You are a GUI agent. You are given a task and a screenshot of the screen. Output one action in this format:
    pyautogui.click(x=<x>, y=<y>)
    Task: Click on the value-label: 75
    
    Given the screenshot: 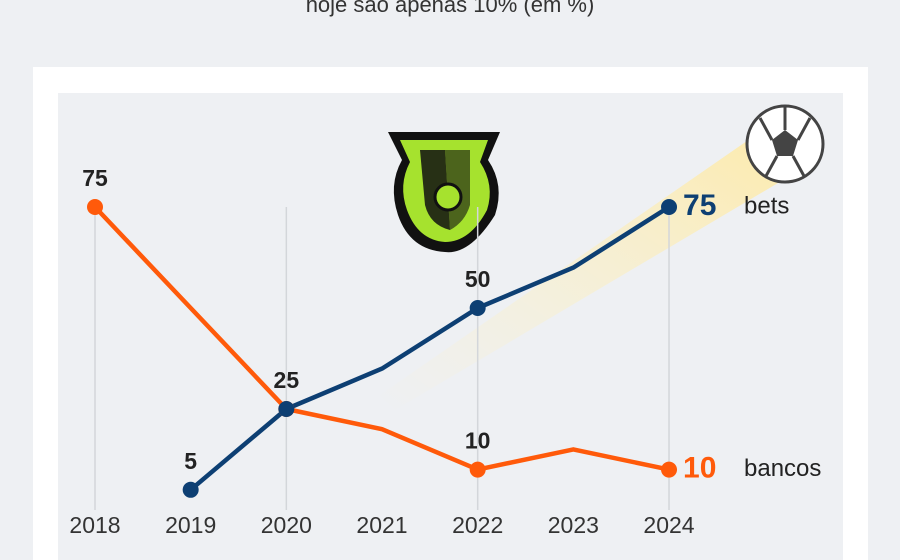 What is the action you would take?
    pyautogui.click(x=95, y=178)
    